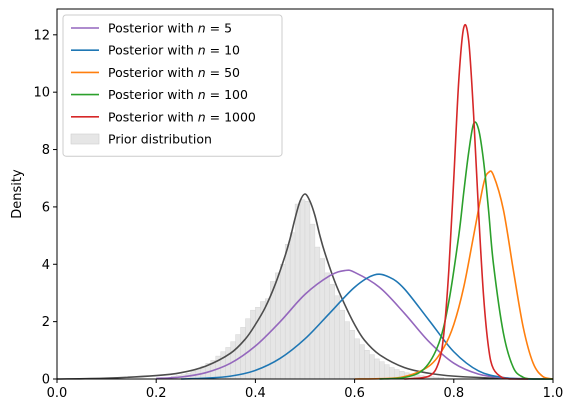 This screenshot has height=417, width=574. I want to click on x-tick-label: 0.2, so click(156, 393).